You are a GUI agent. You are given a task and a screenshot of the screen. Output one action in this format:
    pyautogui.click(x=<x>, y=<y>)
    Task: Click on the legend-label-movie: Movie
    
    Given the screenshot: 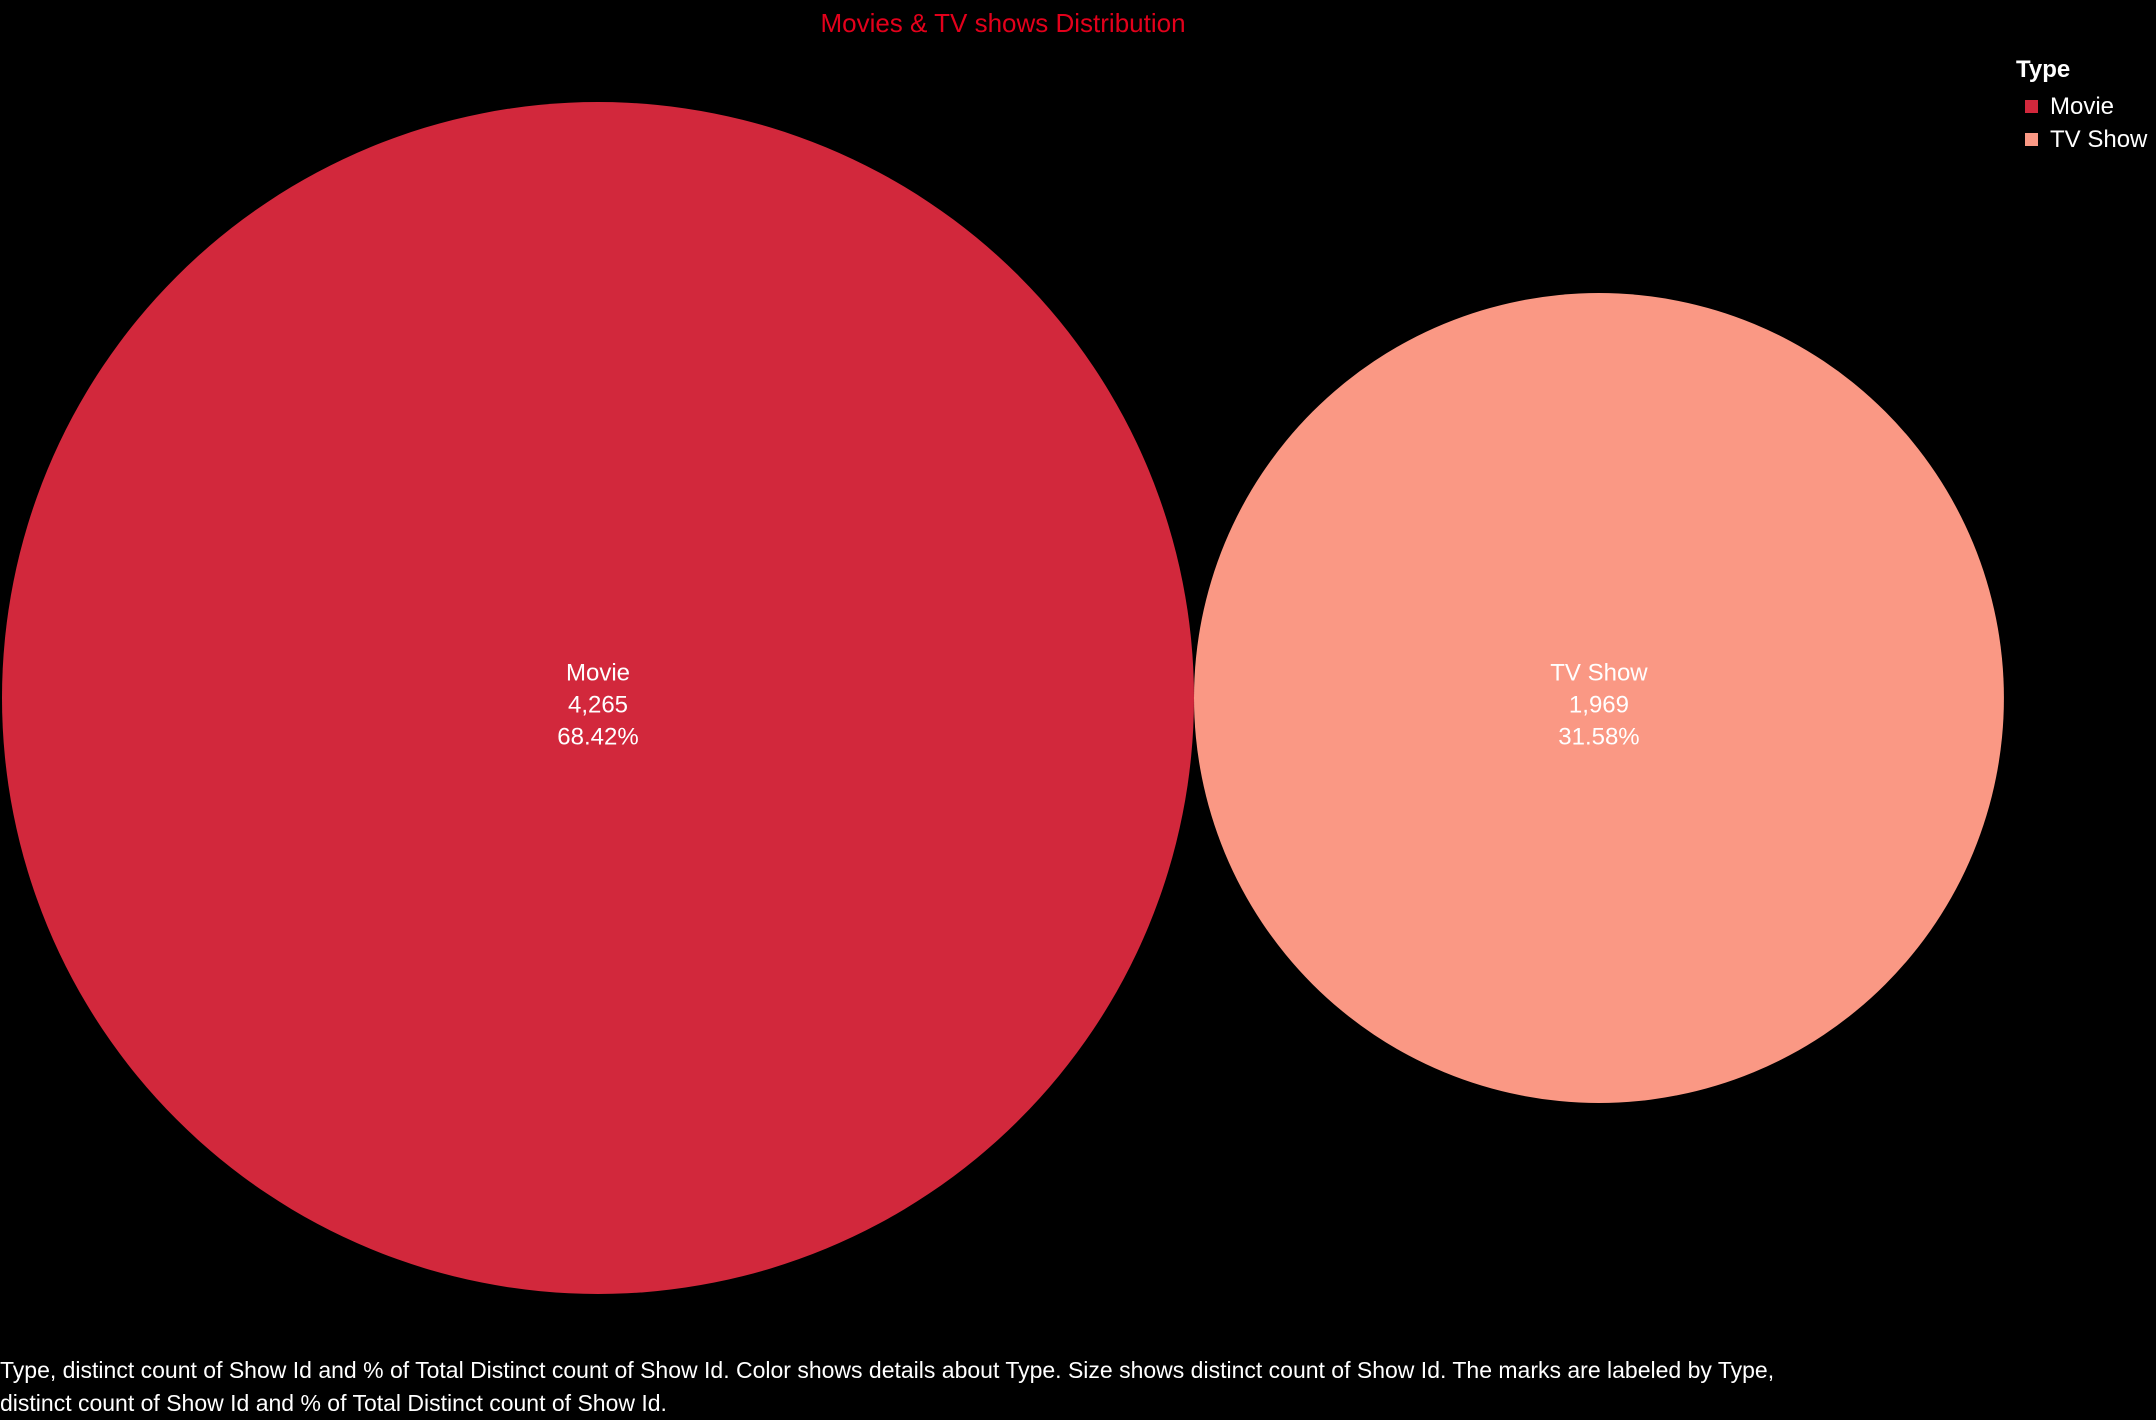 What is the action you would take?
    pyautogui.click(x=2082, y=106)
    